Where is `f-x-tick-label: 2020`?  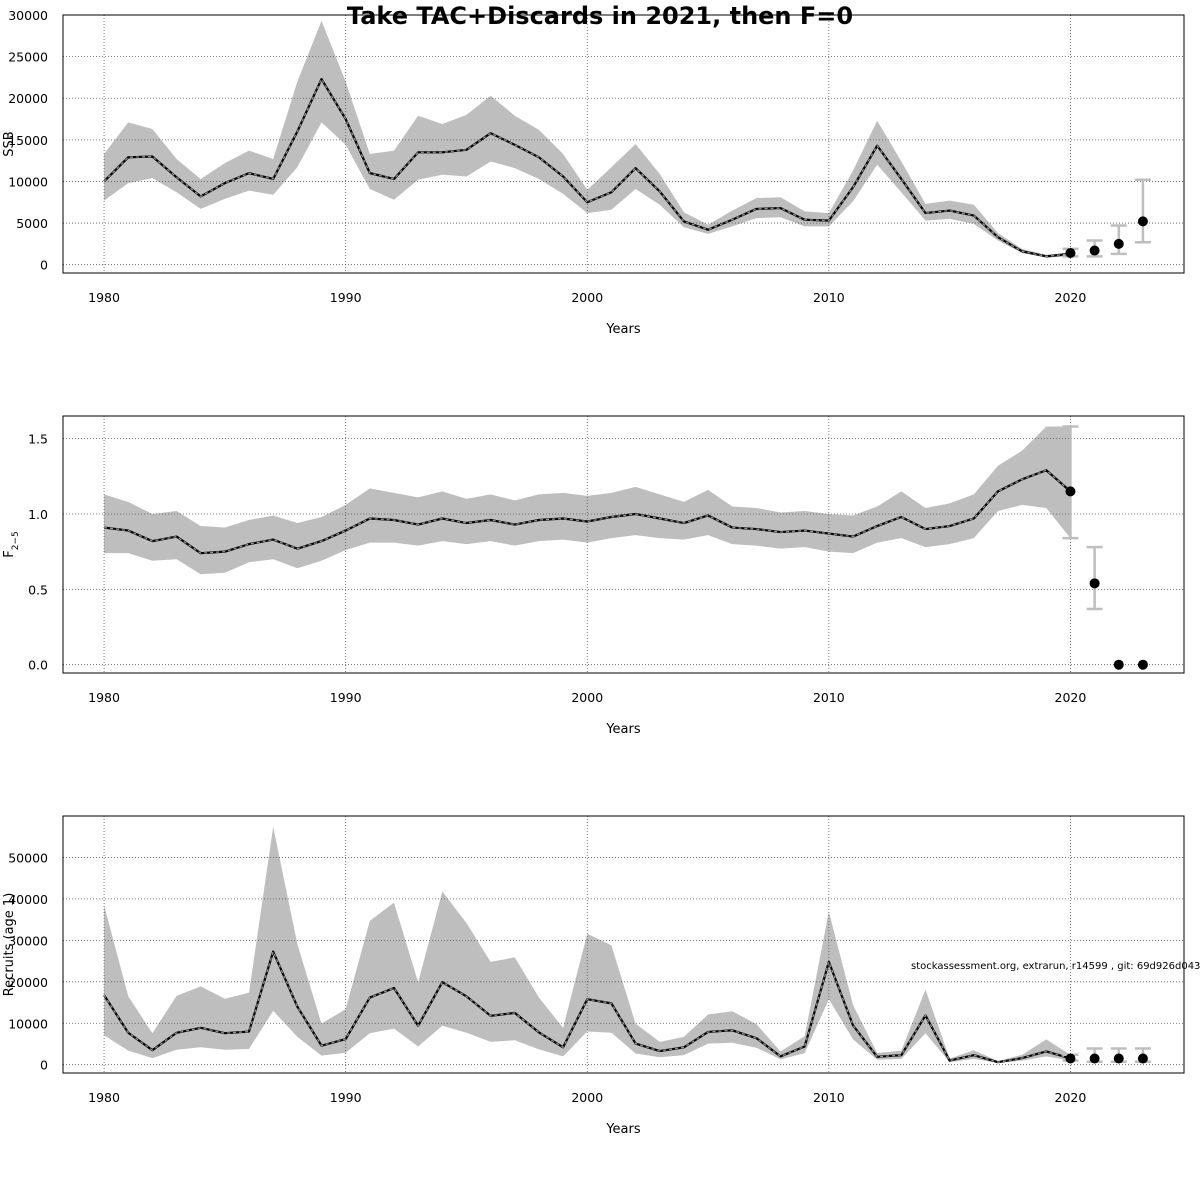
f-x-tick-label: 2020 is located at coordinates (1071, 697).